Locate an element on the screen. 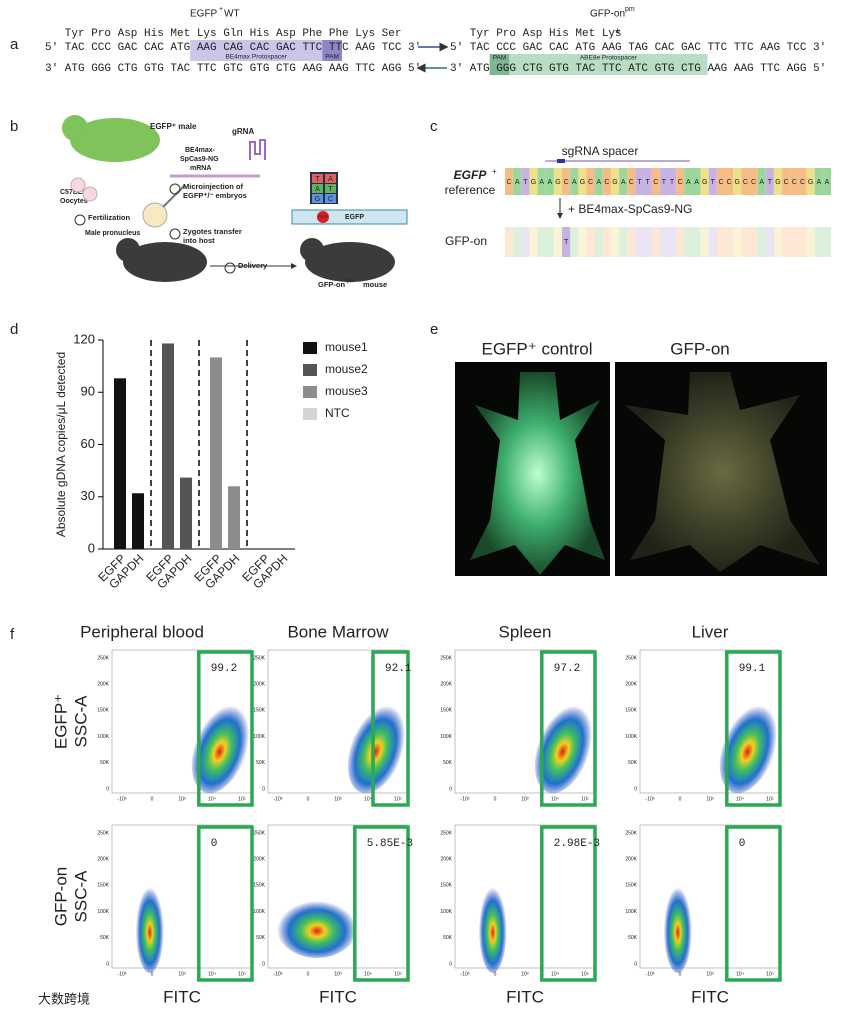  watermark: 大数跨境 is located at coordinates (64, 998).